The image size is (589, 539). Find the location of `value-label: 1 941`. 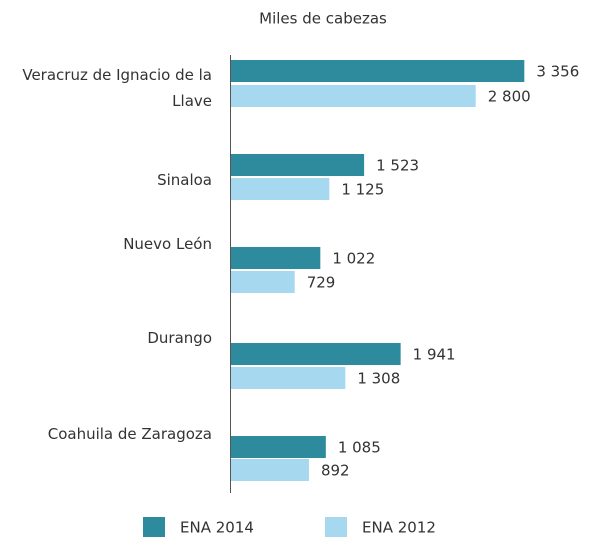

value-label: 1 941 is located at coordinates (434, 355).